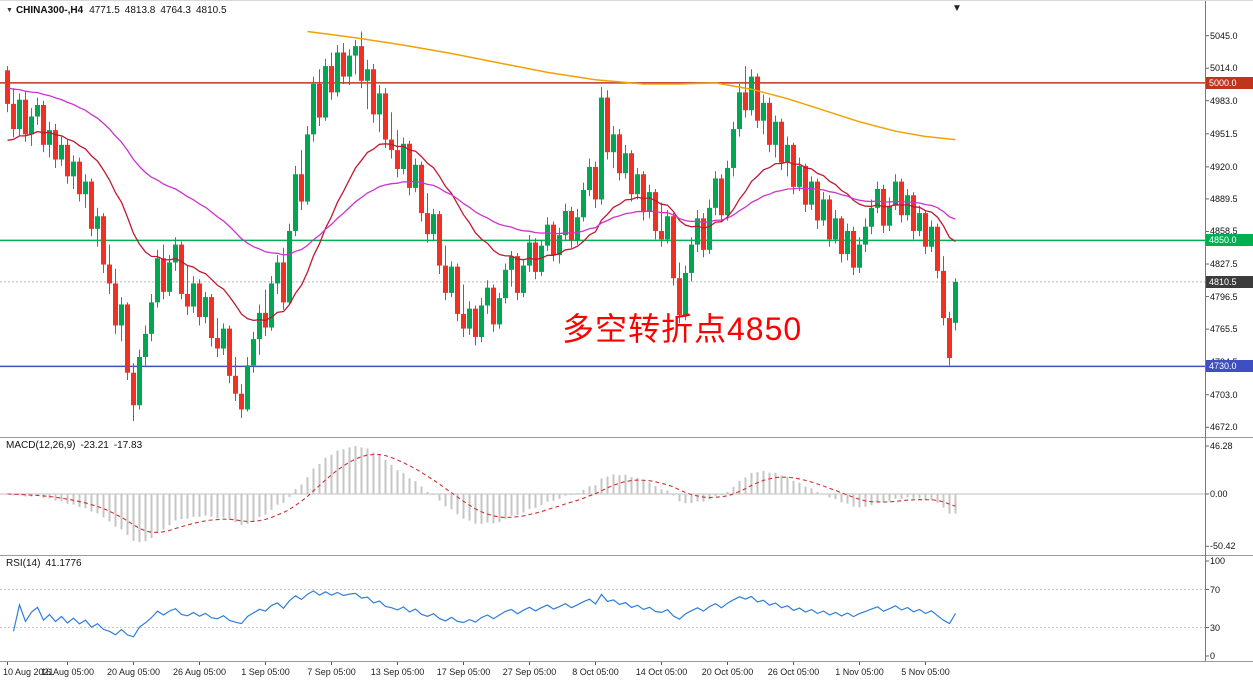  I want to click on price-badge-resistance: 5000.0, so click(1229, 82).